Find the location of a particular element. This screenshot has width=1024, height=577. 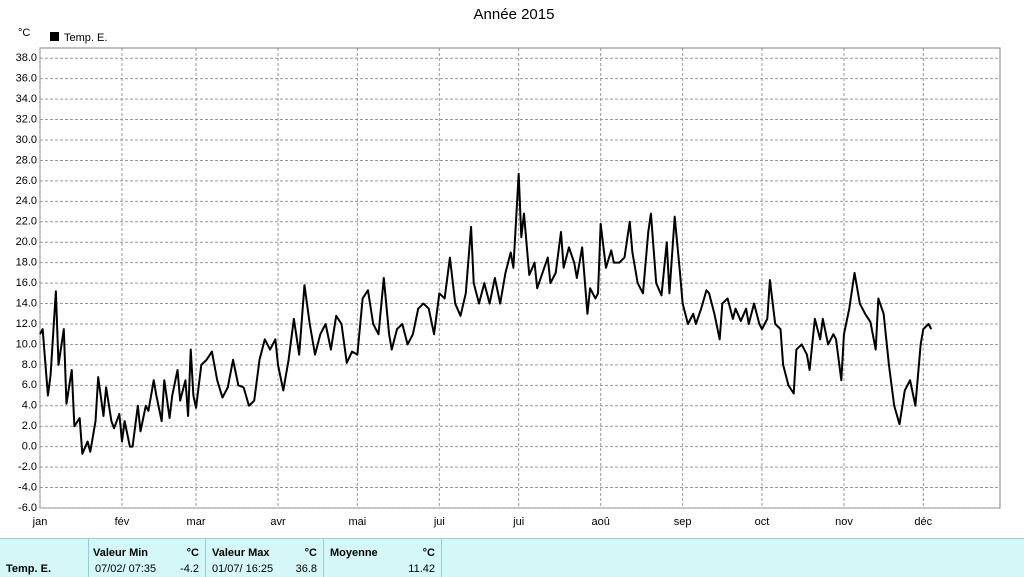

legend-swatch is located at coordinates (54, 36).